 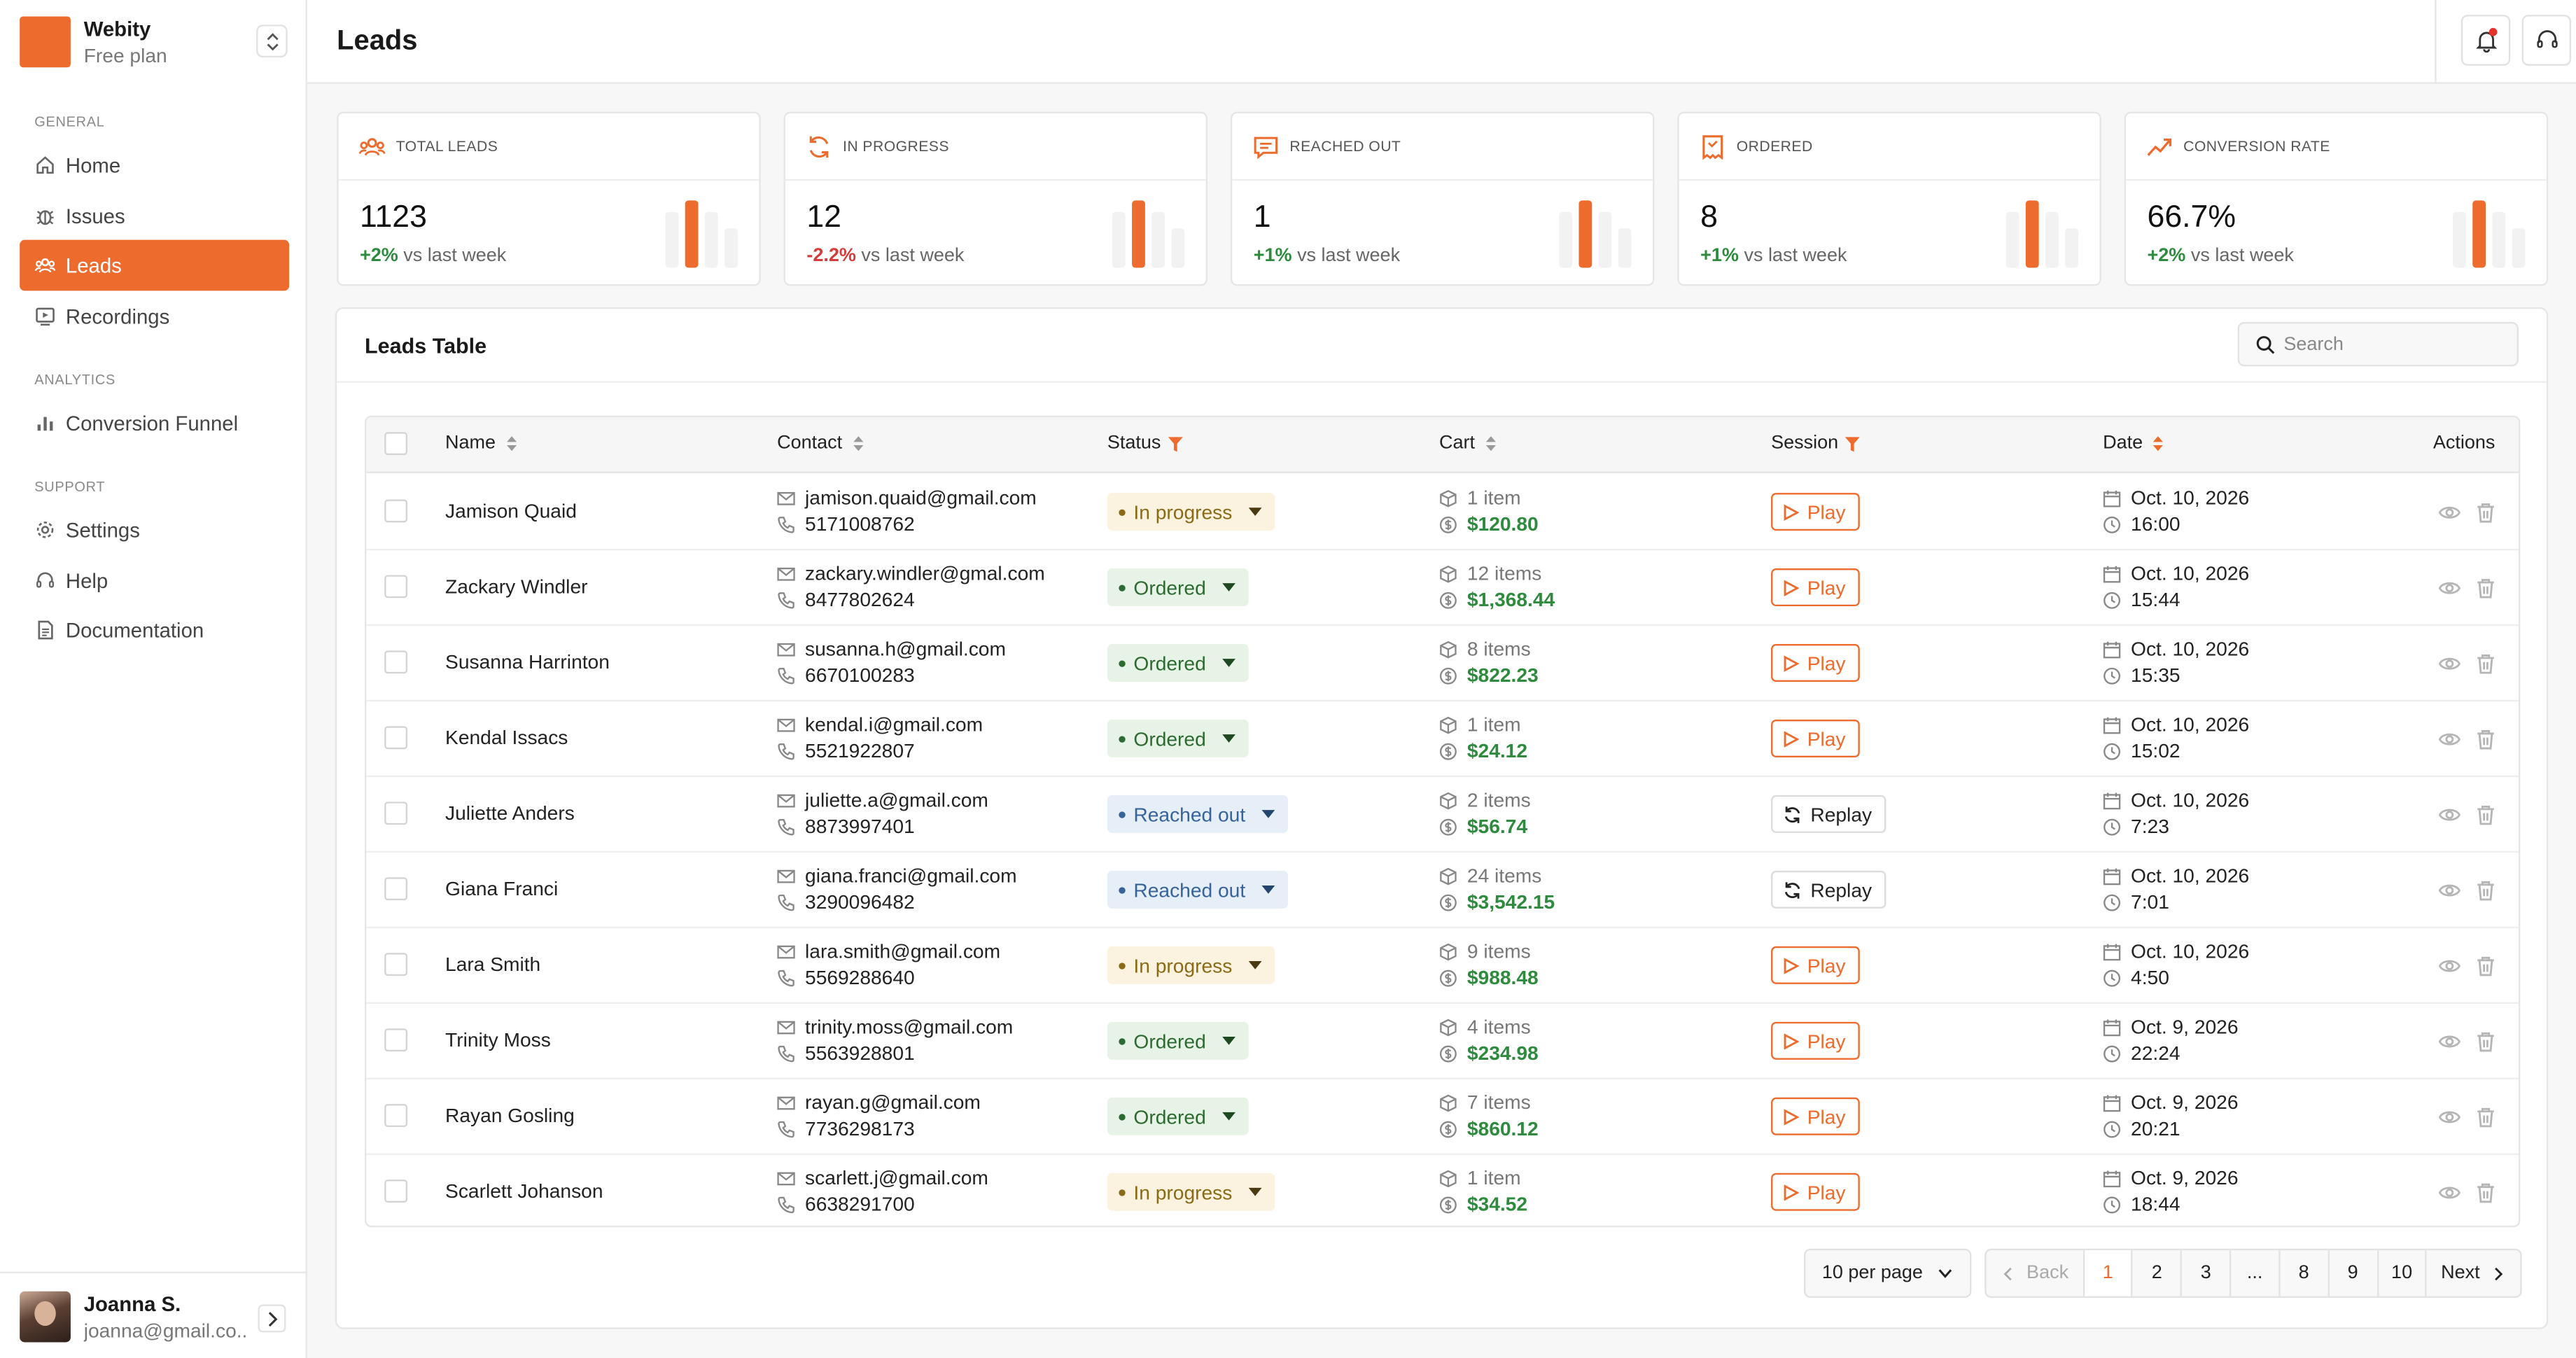 What do you see at coordinates (1585, 234) in the screenshot?
I see `mini-bar` at bounding box center [1585, 234].